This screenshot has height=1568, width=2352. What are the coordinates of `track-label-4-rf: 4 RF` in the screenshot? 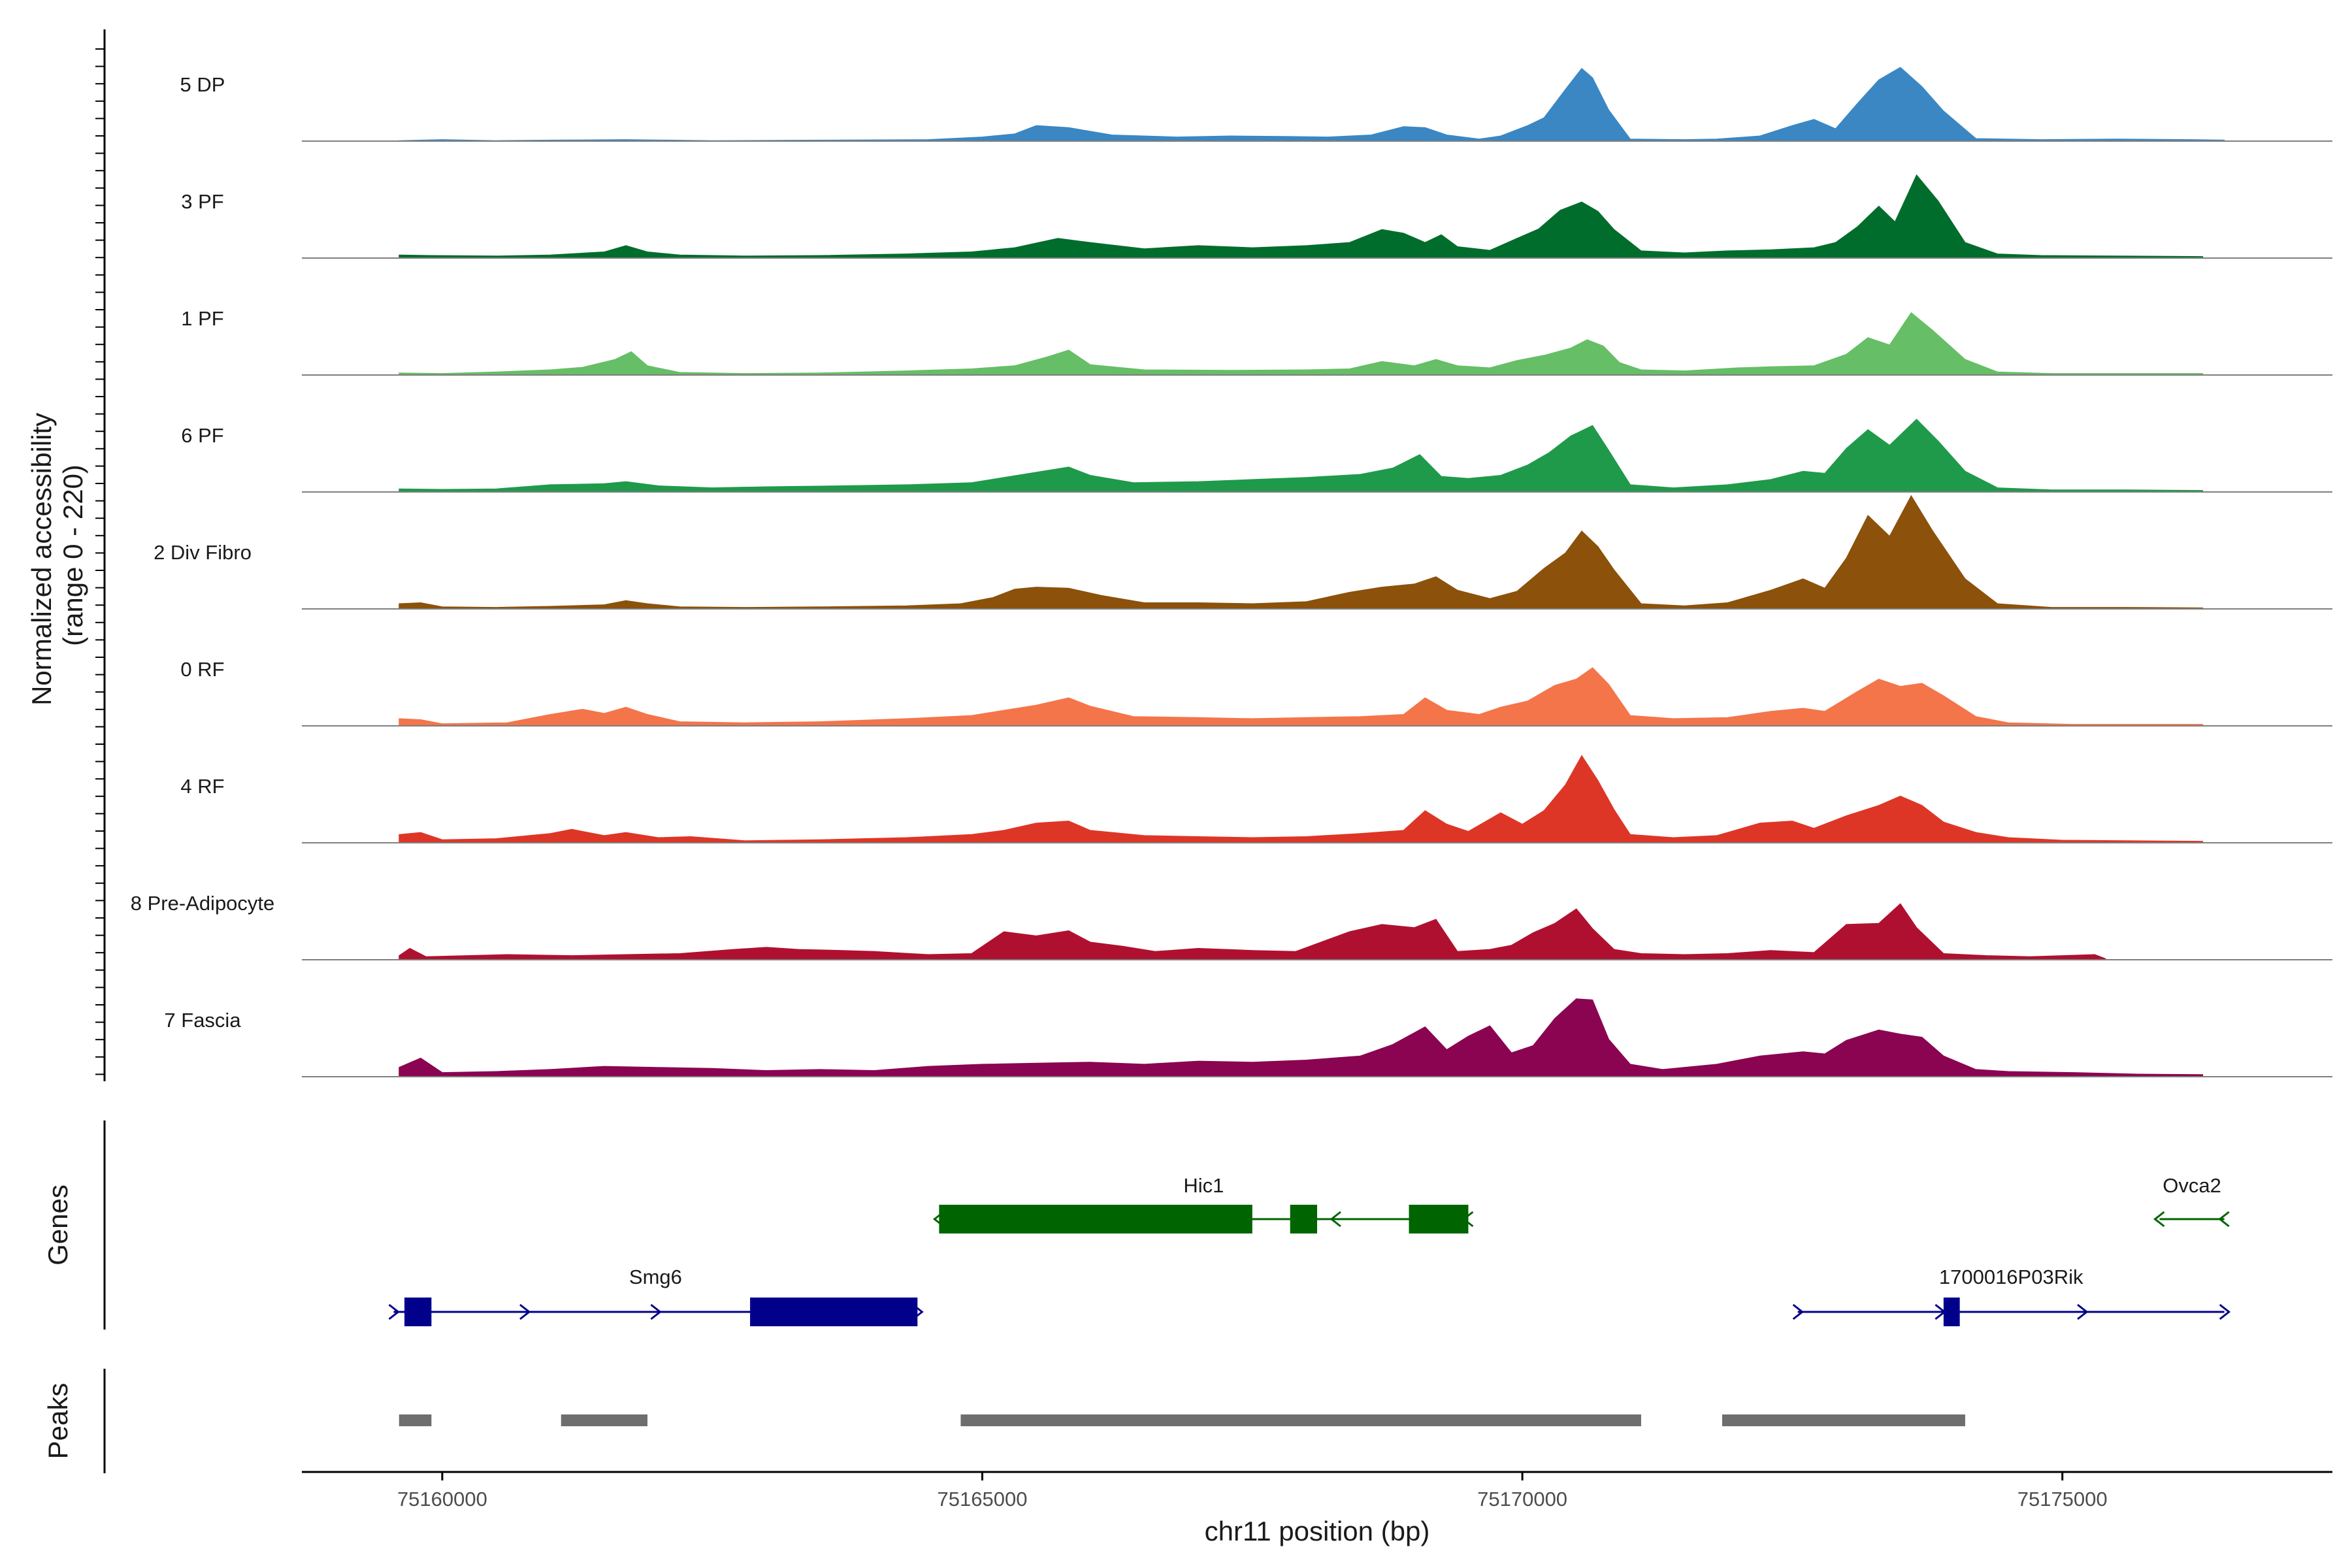 It's located at (202, 786).